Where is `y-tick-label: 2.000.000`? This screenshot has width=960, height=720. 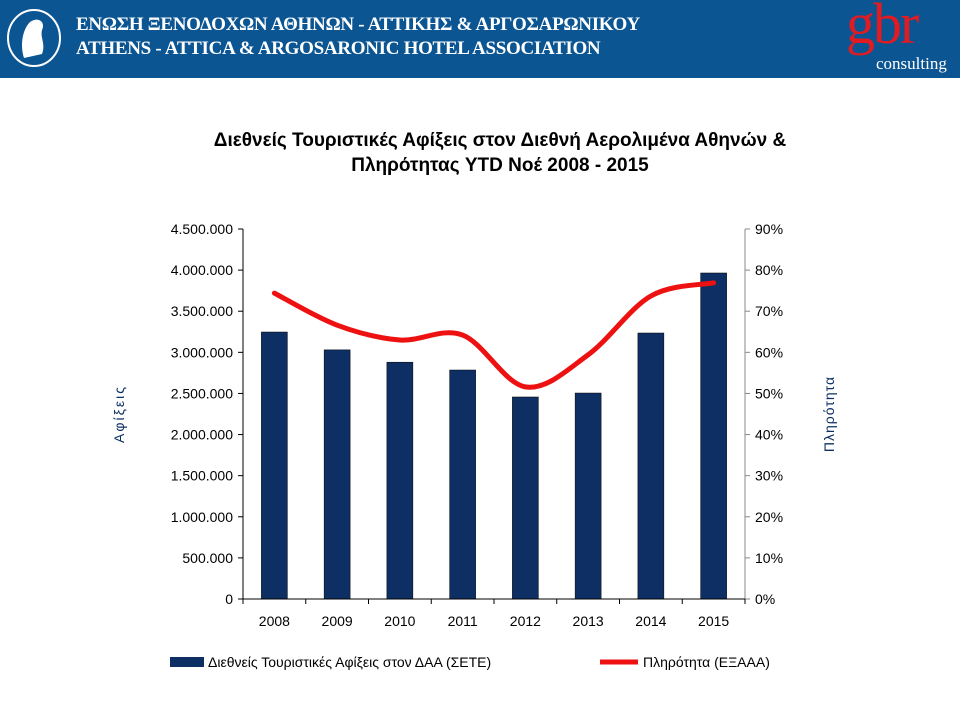
y-tick-label: 2.000.000 is located at coordinates (202, 435).